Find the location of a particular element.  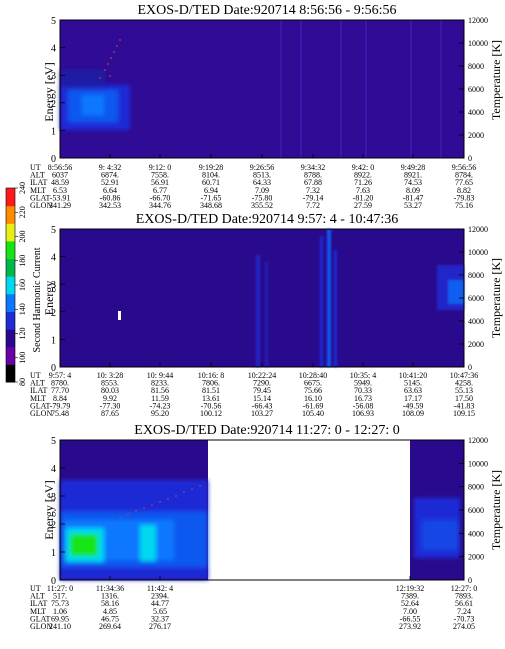

table-cell: 11:34:36 is located at coordinates (110, 588).